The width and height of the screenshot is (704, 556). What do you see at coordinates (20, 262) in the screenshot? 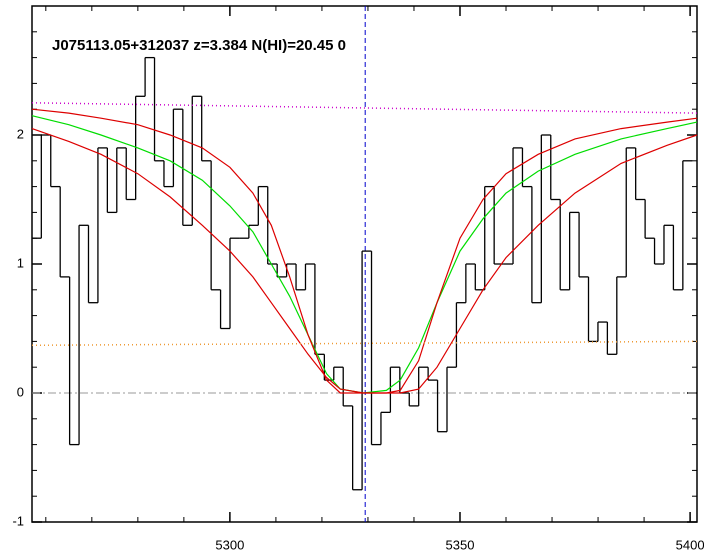
I see `y-tick-label: 1` at bounding box center [20, 262].